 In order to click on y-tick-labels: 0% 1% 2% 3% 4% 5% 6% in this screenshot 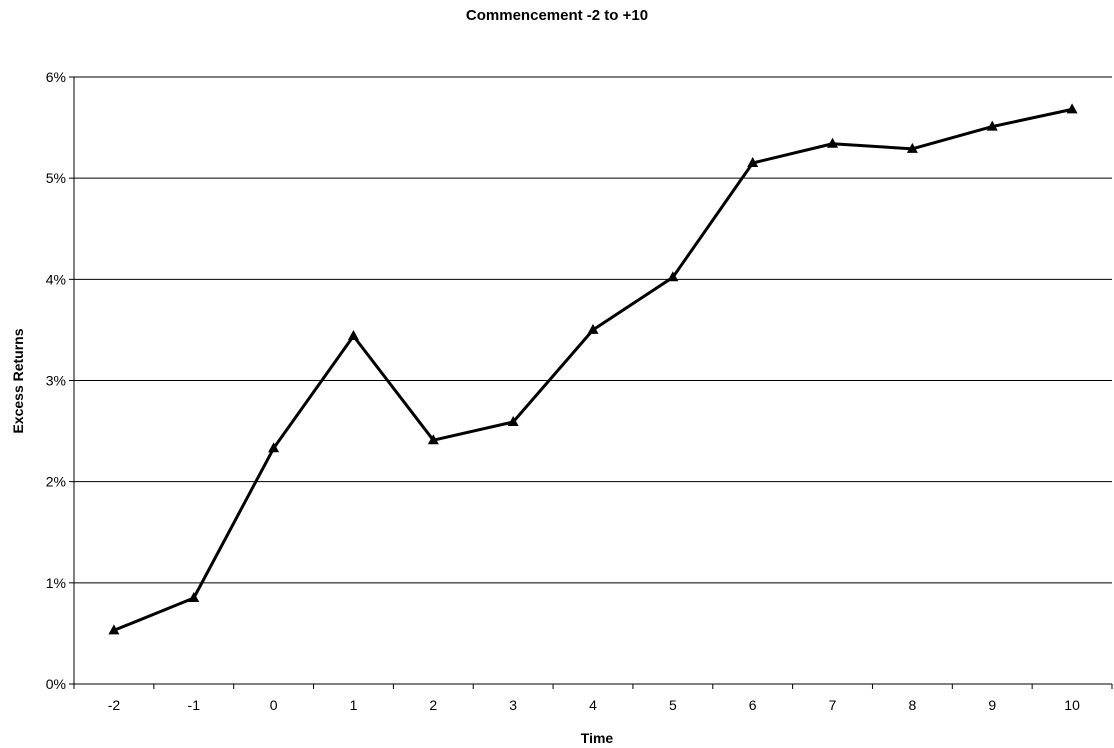, I will do `click(56, 380)`.